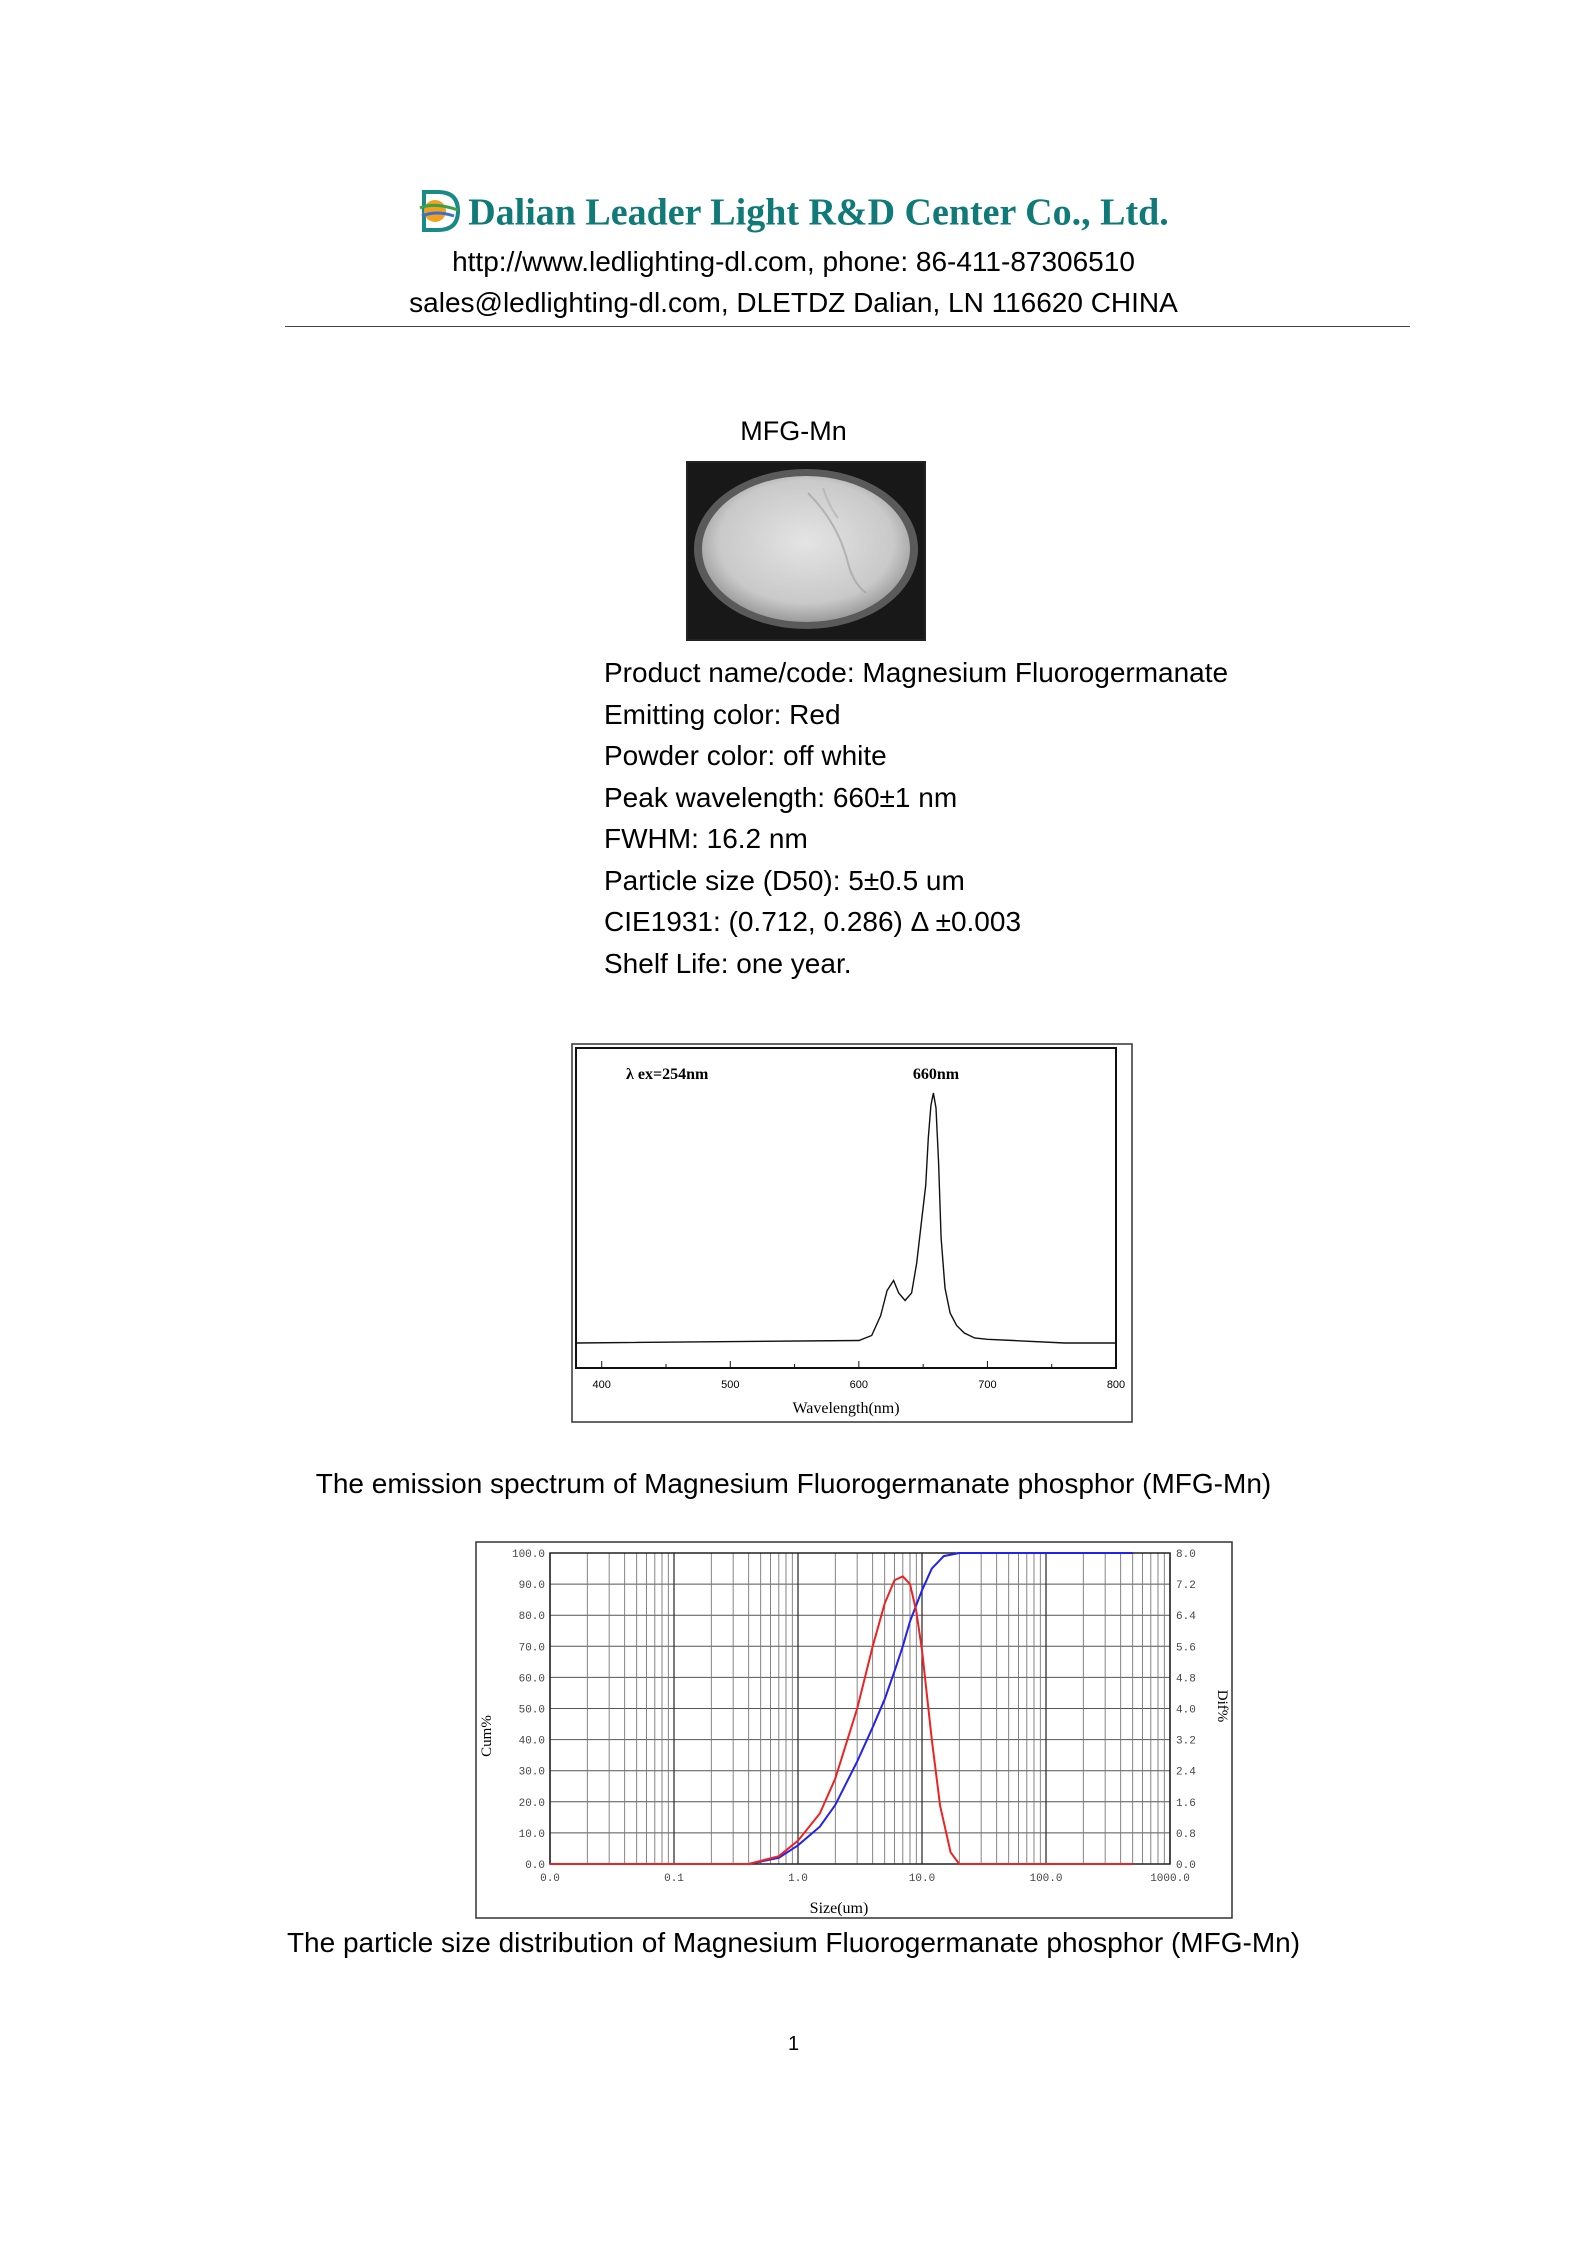 This screenshot has height=2261, width=1587. Describe the element at coordinates (1186, 1866) in the screenshot. I see `right-y-tick-label: 0.0` at that location.